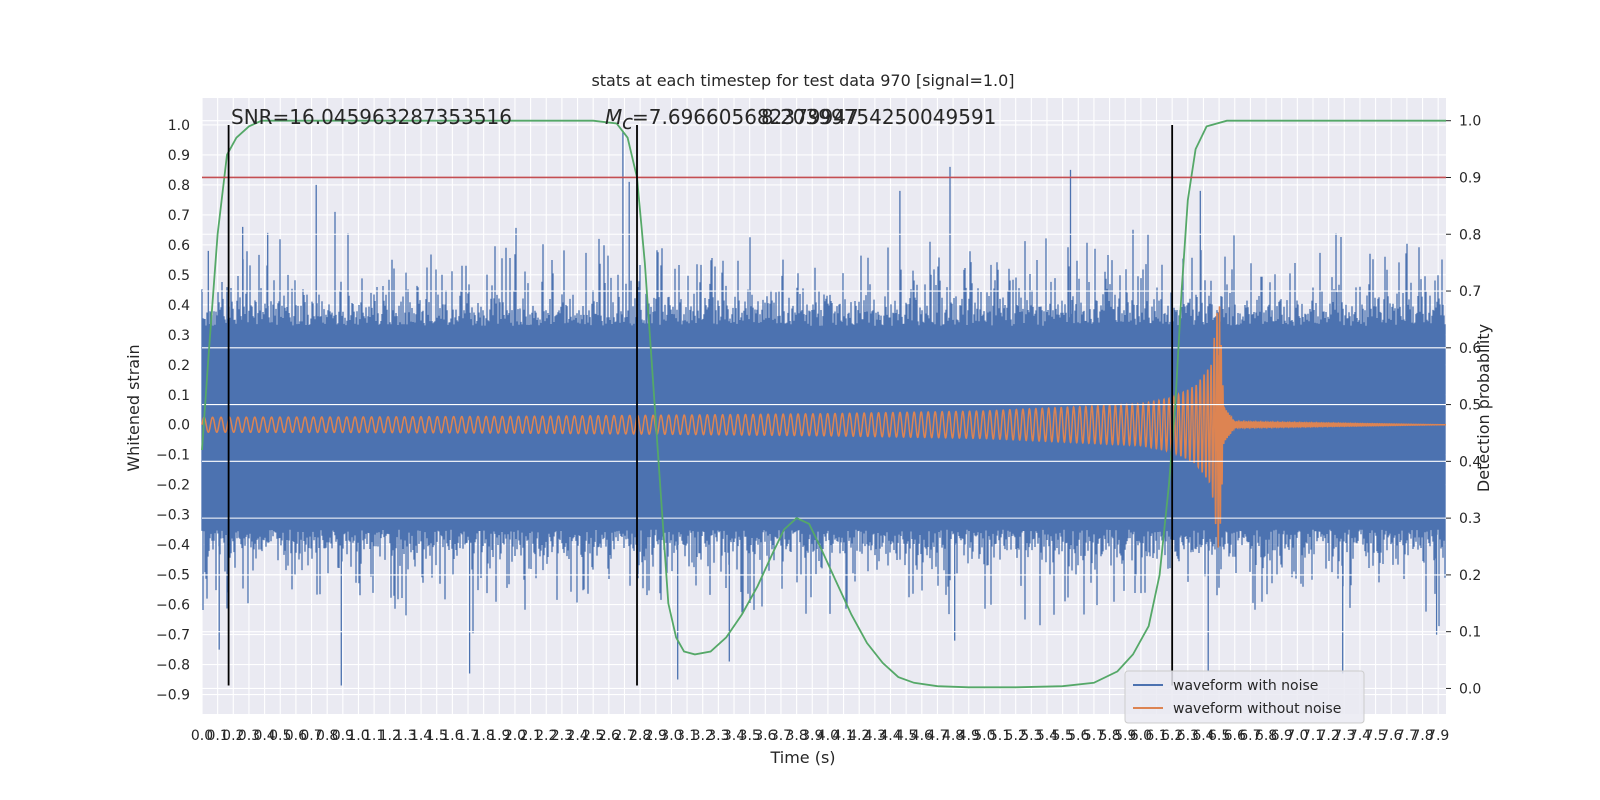 The height and width of the screenshot is (800, 1600). Describe the element at coordinates (173, 456) in the screenshot. I see `y-tick-label: −0.1` at that location.